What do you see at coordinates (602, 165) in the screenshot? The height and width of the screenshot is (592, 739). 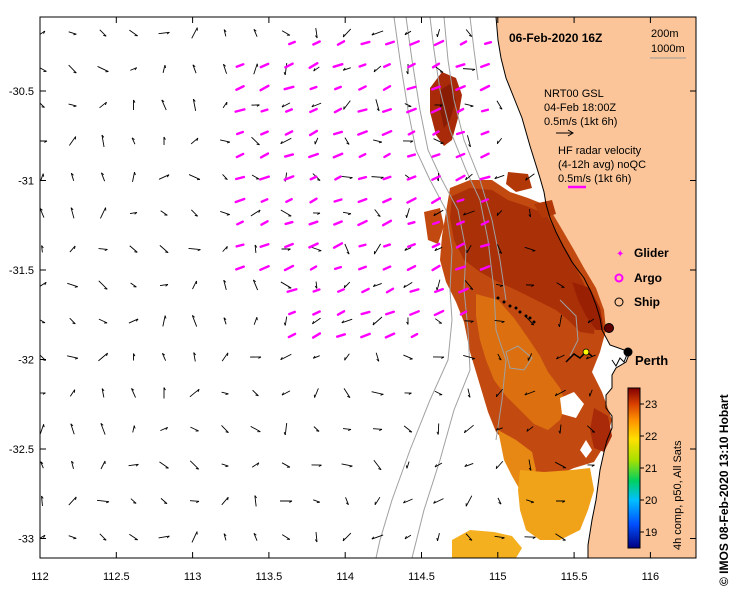 I see `radar-legend-line-2: (4-12h avg) noQC` at bounding box center [602, 165].